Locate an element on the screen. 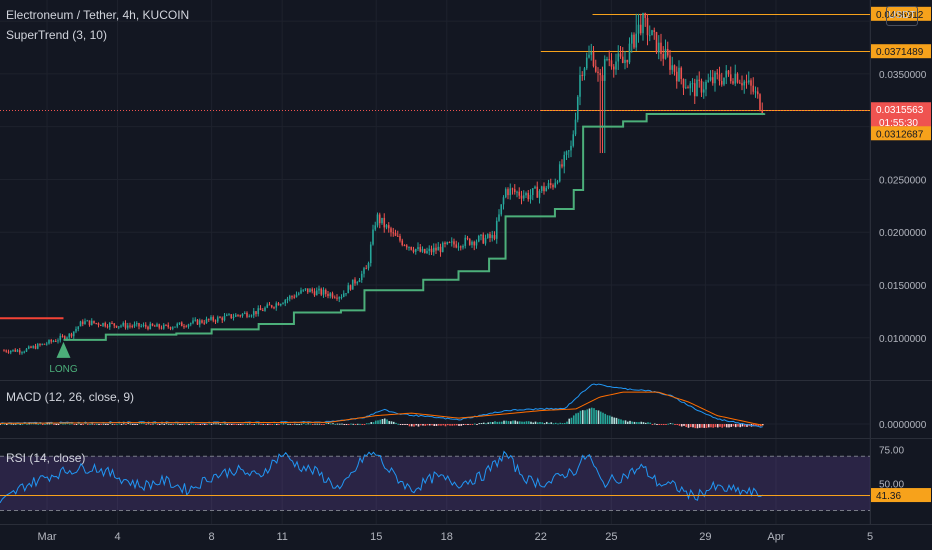 Image resolution: width=932 pixels, height=550 pixels. rsi-legend: RSI (14, close) is located at coordinates (46, 458).